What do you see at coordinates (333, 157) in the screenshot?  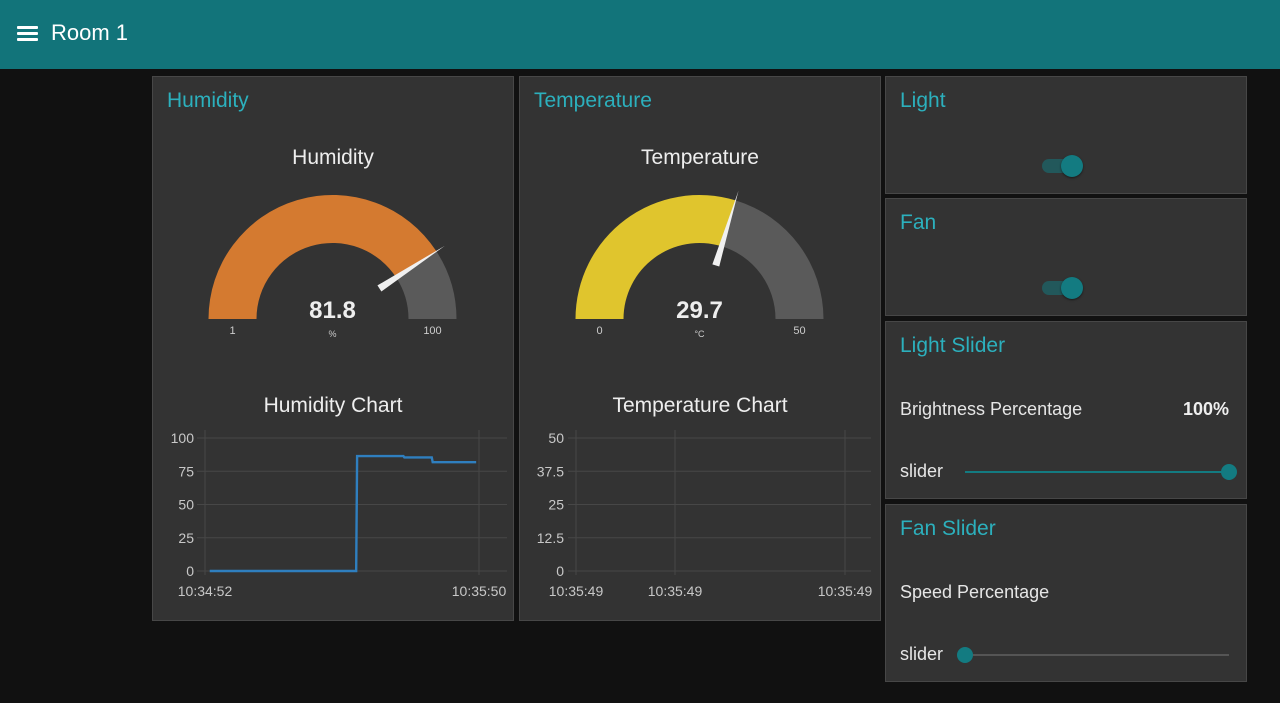 I see `gauge-title: Humidity` at bounding box center [333, 157].